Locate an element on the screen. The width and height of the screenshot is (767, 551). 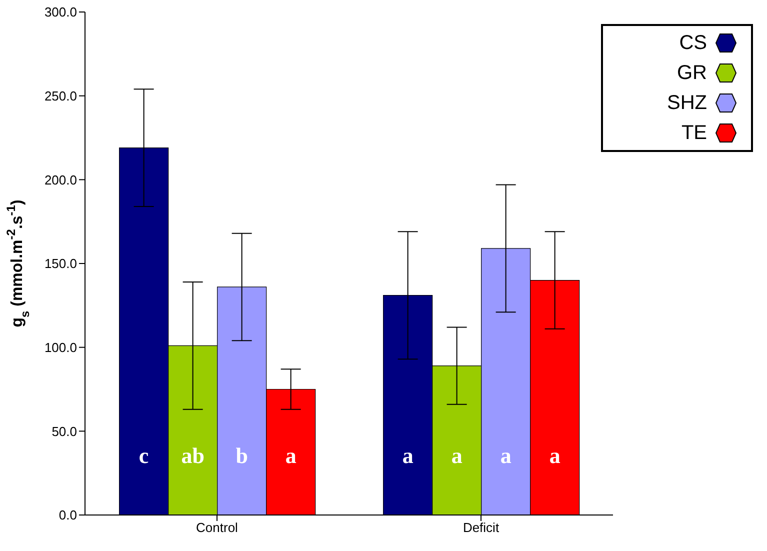
y-tick-label: 250.0 is located at coordinates (60, 96).